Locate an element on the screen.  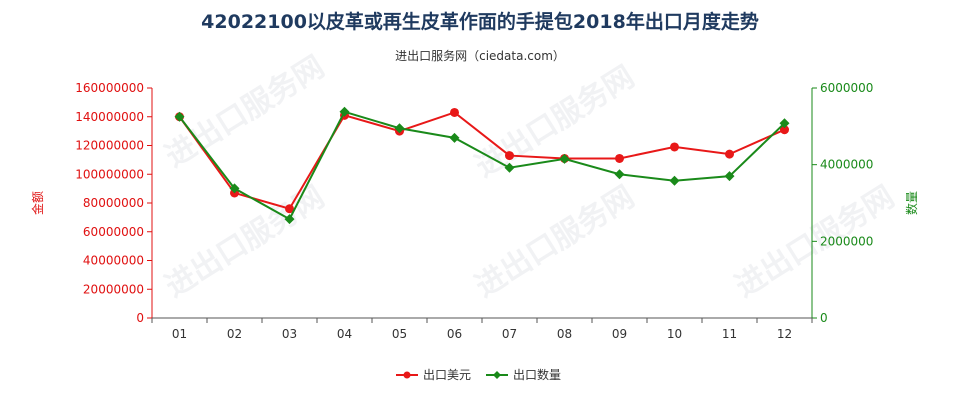
left-tick-label: 80000000 is located at coordinates (113, 203).